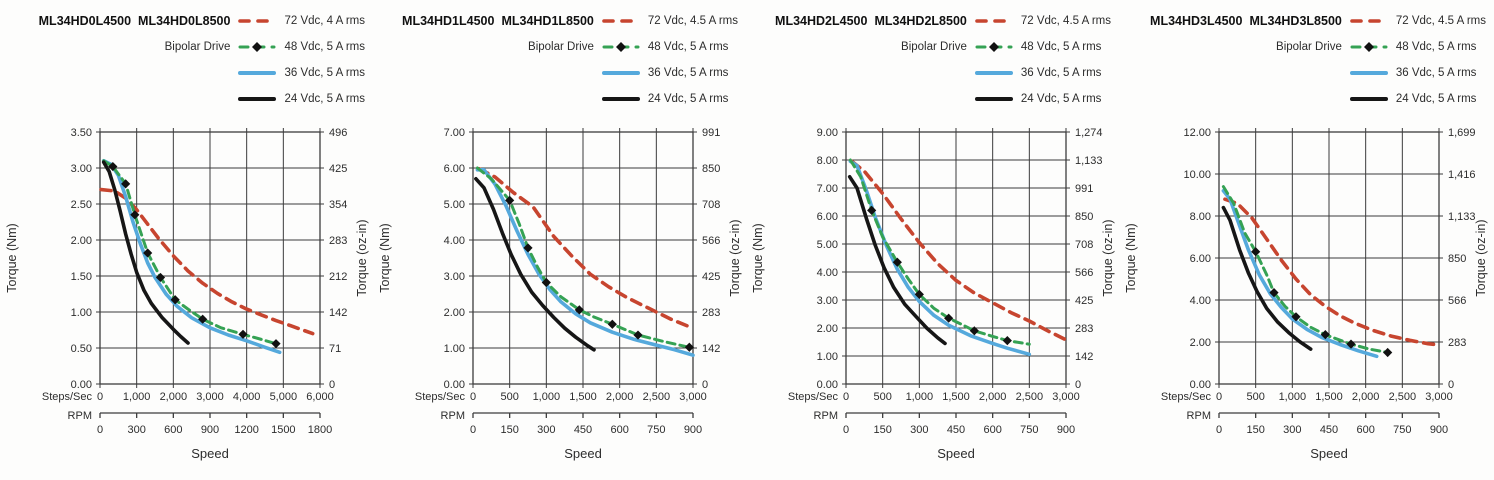  Describe the element at coordinates (335, 349) in the screenshot. I see `y-axis-right-tick-label: 71` at that location.